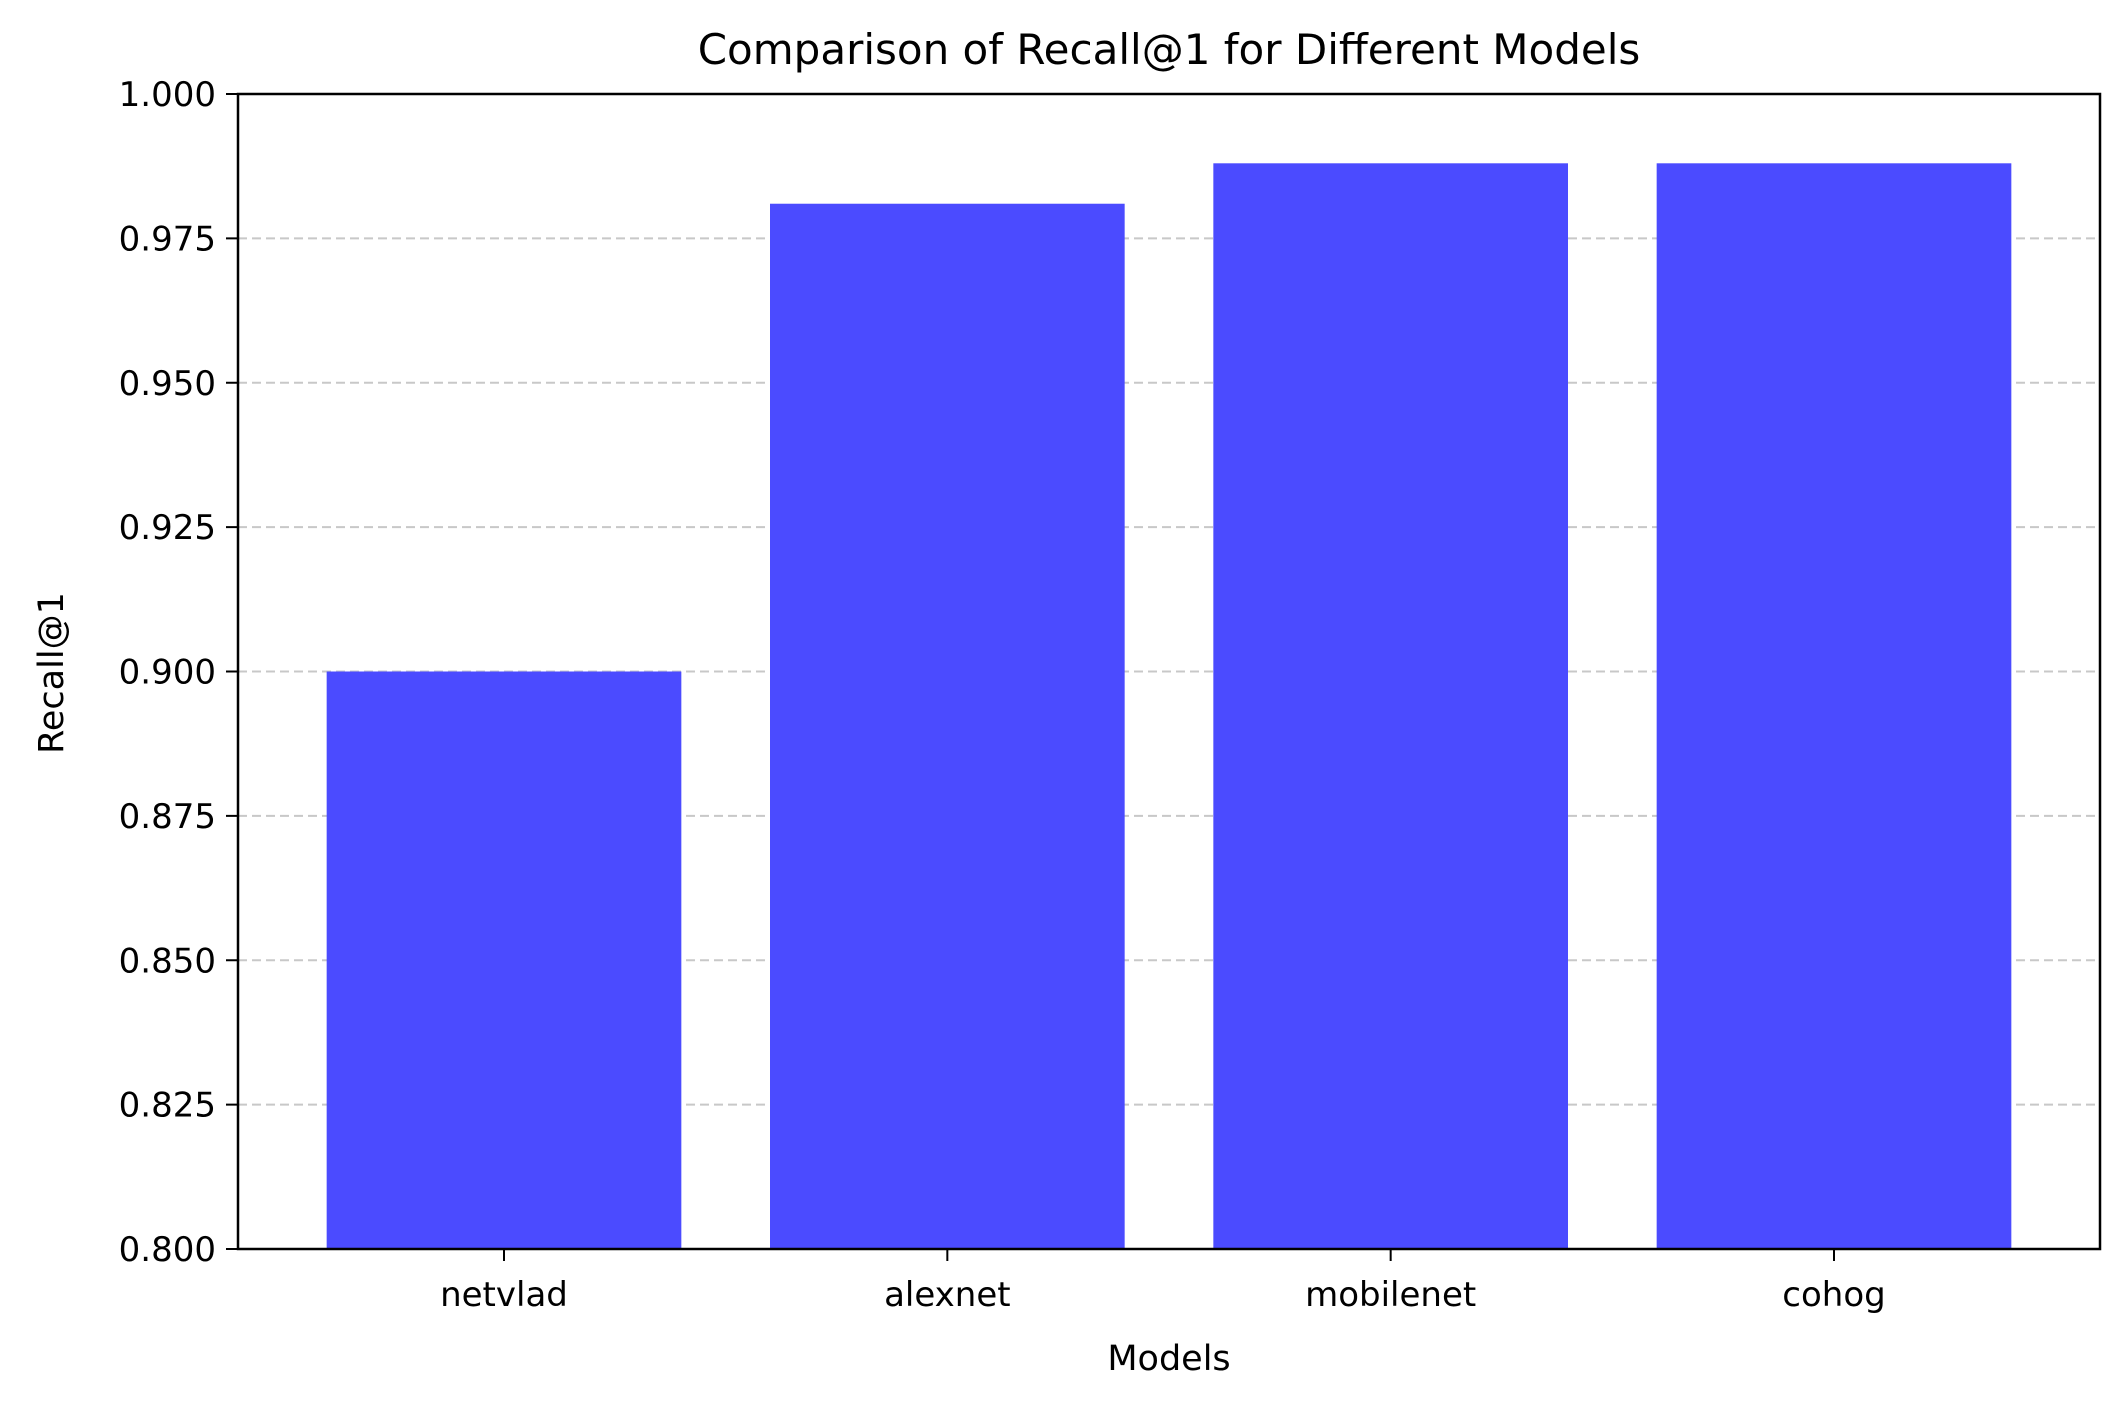 The height and width of the screenshot is (1412, 2127). I want to click on bar-netvlad, so click(504, 960).